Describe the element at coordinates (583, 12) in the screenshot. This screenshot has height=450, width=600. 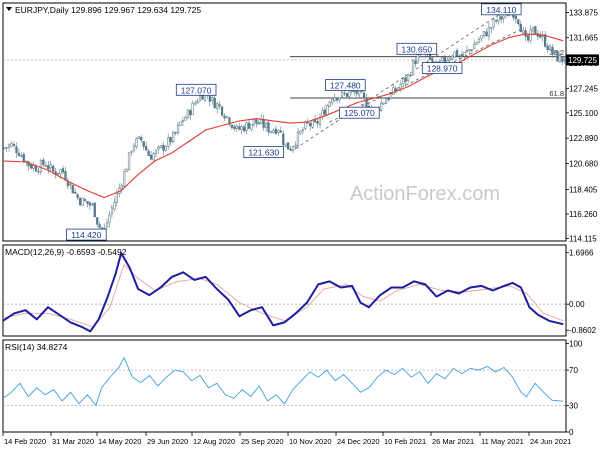
I see `y-tick-label: 133.875` at that location.